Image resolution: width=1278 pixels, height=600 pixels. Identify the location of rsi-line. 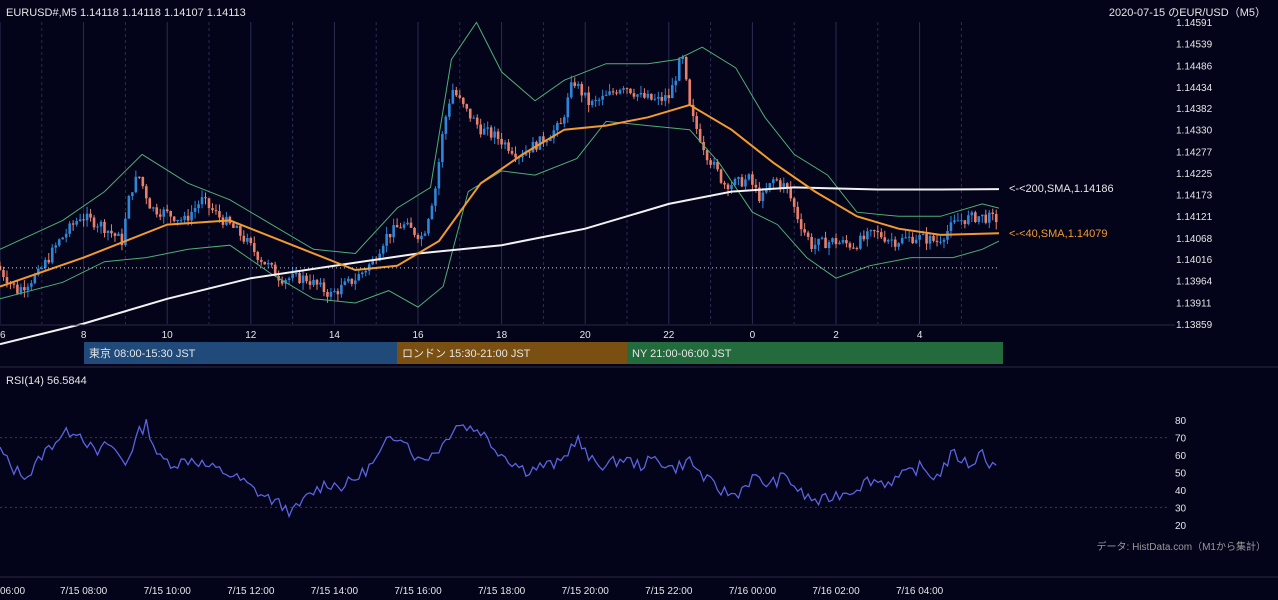
(498, 469).